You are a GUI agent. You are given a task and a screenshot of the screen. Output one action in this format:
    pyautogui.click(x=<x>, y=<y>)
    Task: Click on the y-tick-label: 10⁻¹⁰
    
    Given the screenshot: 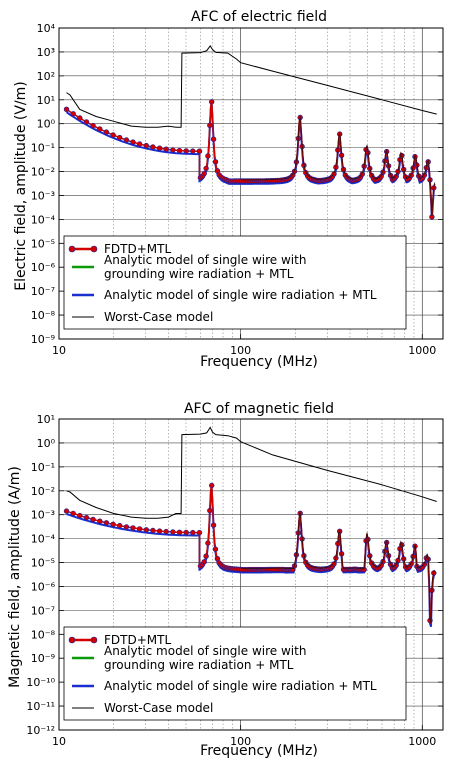 What is the action you would take?
    pyautogui.click(x=40, y=682)
    